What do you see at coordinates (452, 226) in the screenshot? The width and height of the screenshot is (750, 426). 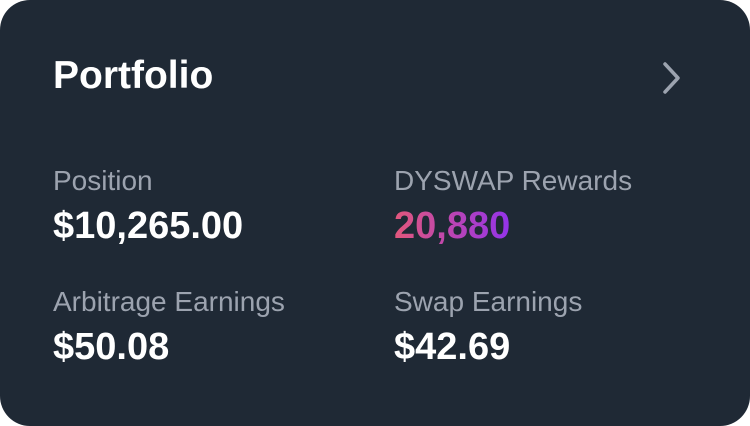 I see `stat-value: 20,880` at bounding box center [452, 226].